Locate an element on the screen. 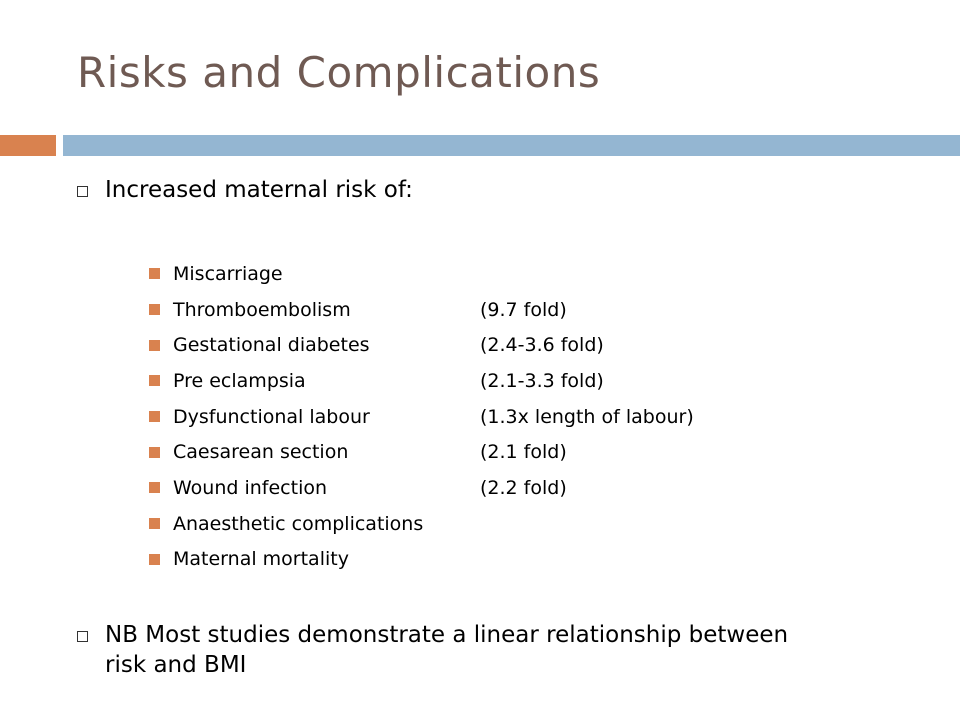  list-item: Thromboembolism (9.7 fold) is located at coordinates (421, 310).